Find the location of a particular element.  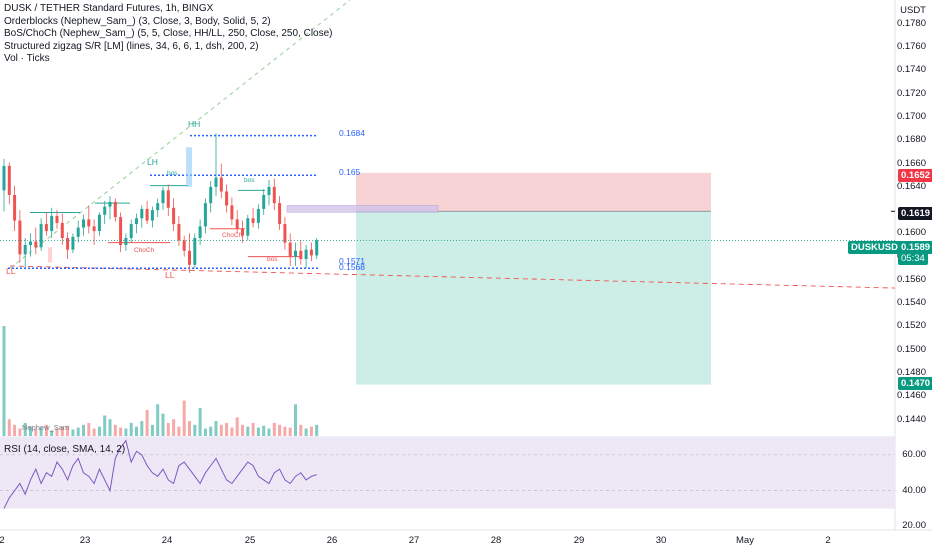

price-tick-label: 0.1440 is located at coordinates (911, 419).